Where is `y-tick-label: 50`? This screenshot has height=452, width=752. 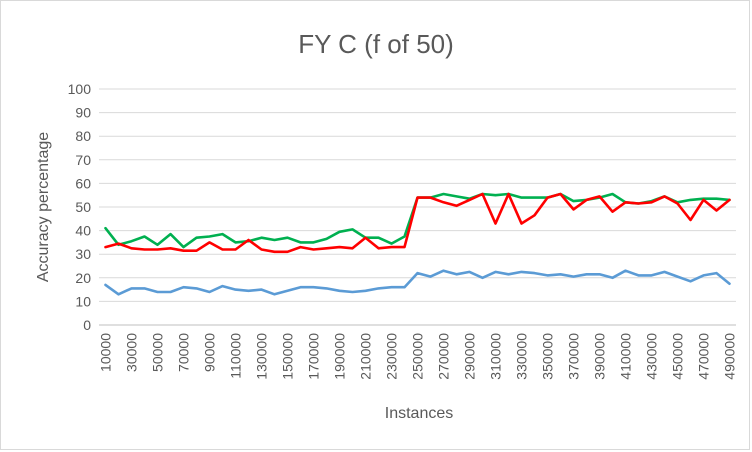 y-tick-label: 50 is located at coordinates (83, 207).